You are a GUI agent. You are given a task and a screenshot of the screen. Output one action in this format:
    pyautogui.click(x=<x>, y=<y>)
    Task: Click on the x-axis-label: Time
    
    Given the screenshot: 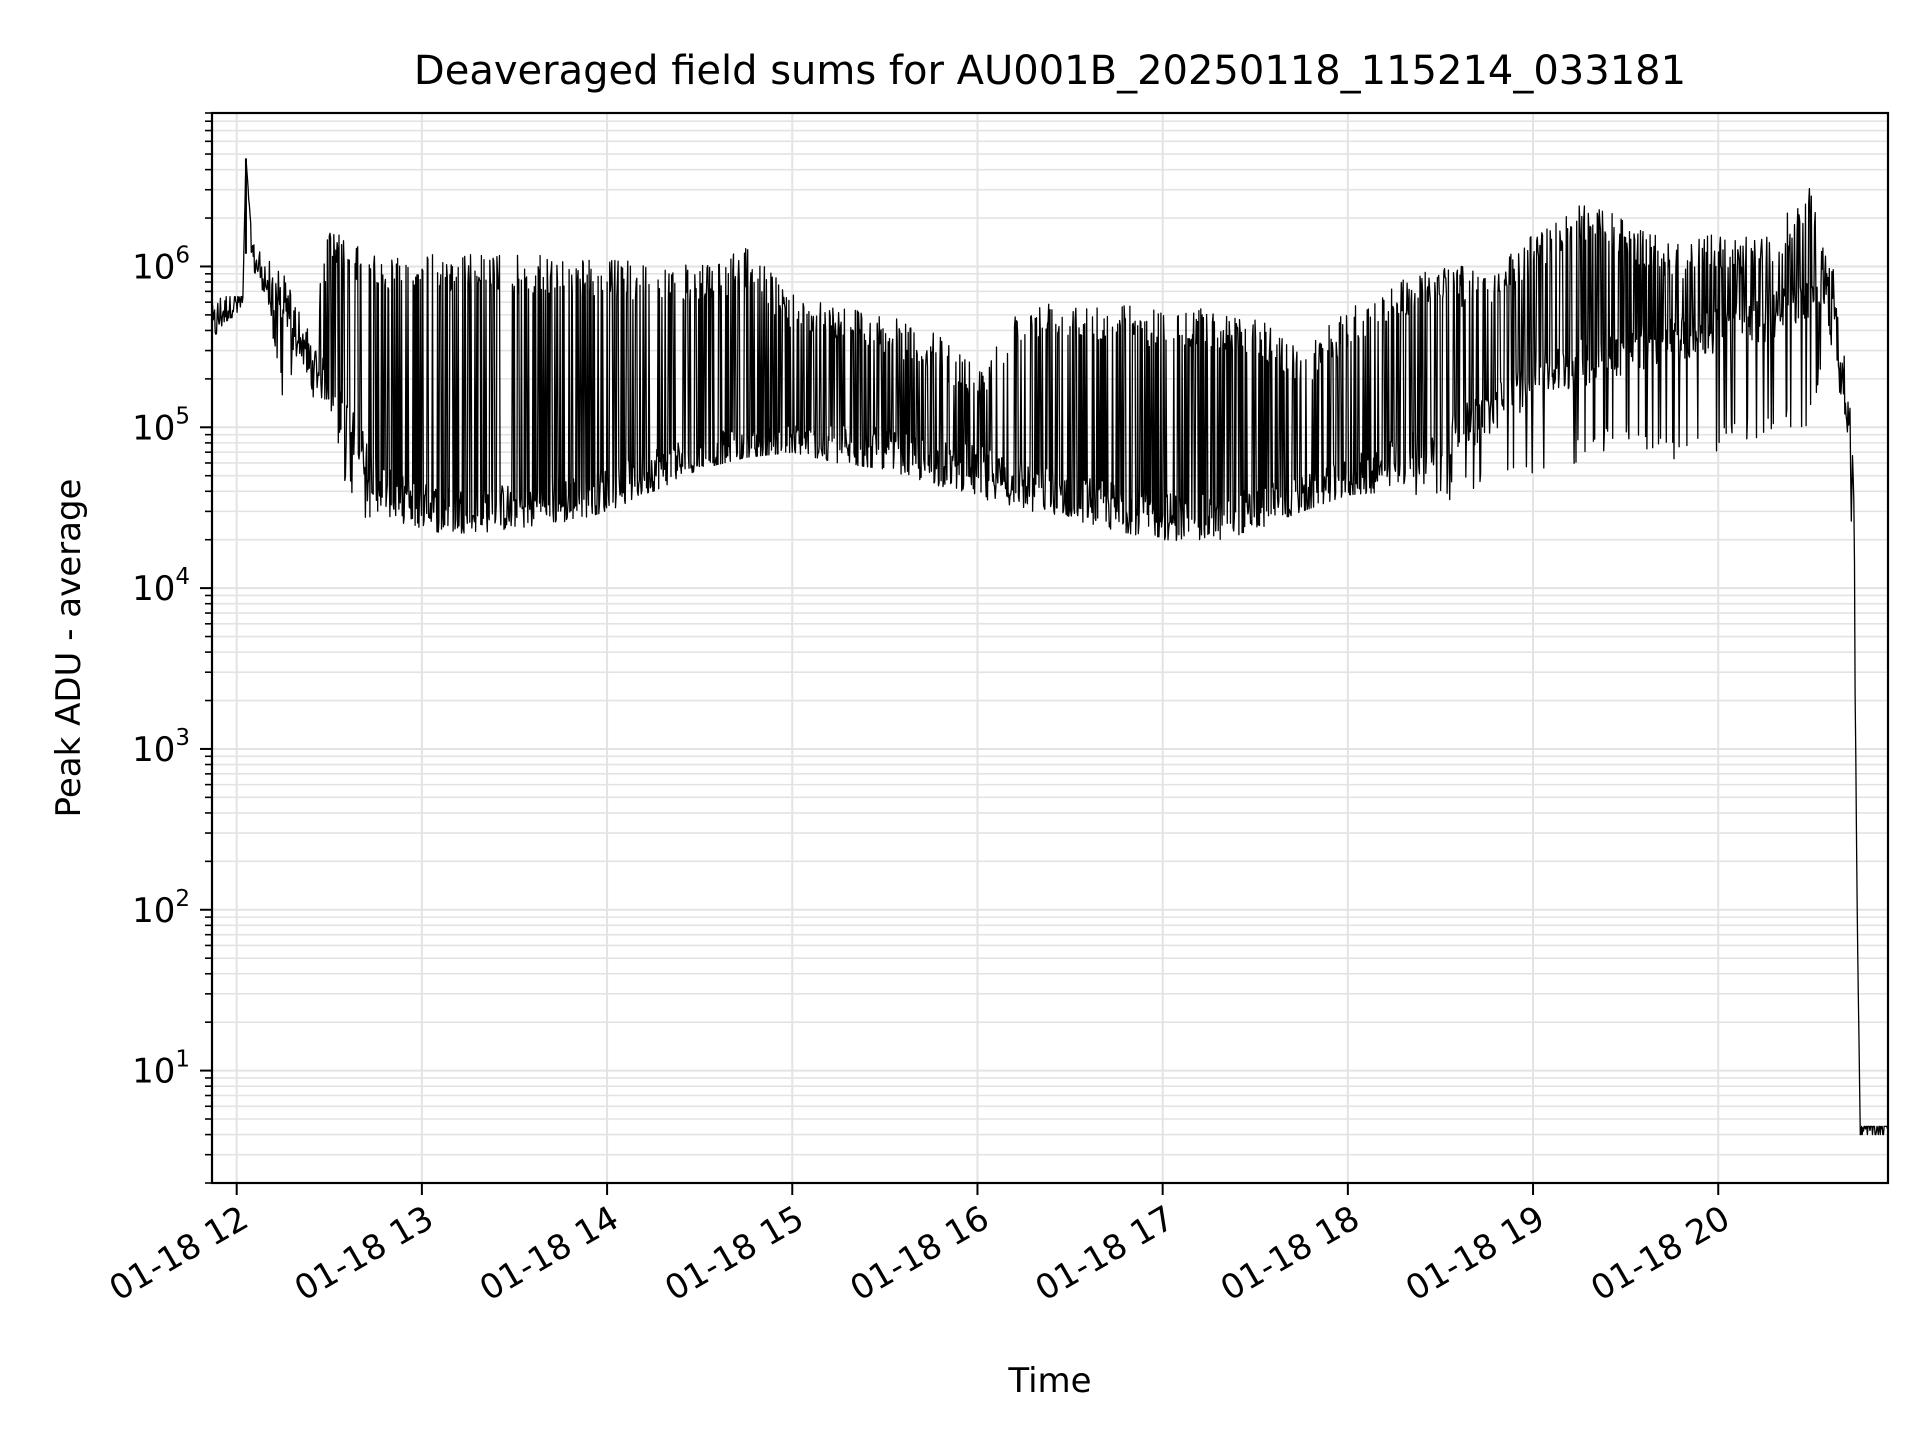 What is the action you would take?
    pyautogui.click(x=1049, y=1381)
    